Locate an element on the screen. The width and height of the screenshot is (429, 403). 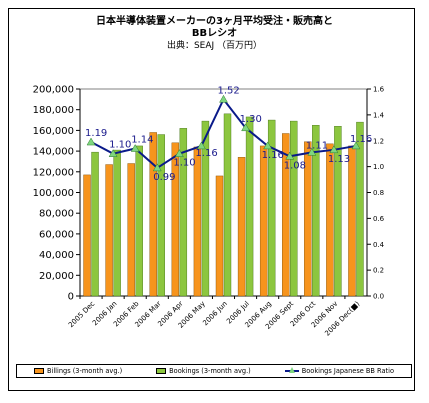
bb-ratio-data-label: 1.30 is located at coordinates (251, 119).